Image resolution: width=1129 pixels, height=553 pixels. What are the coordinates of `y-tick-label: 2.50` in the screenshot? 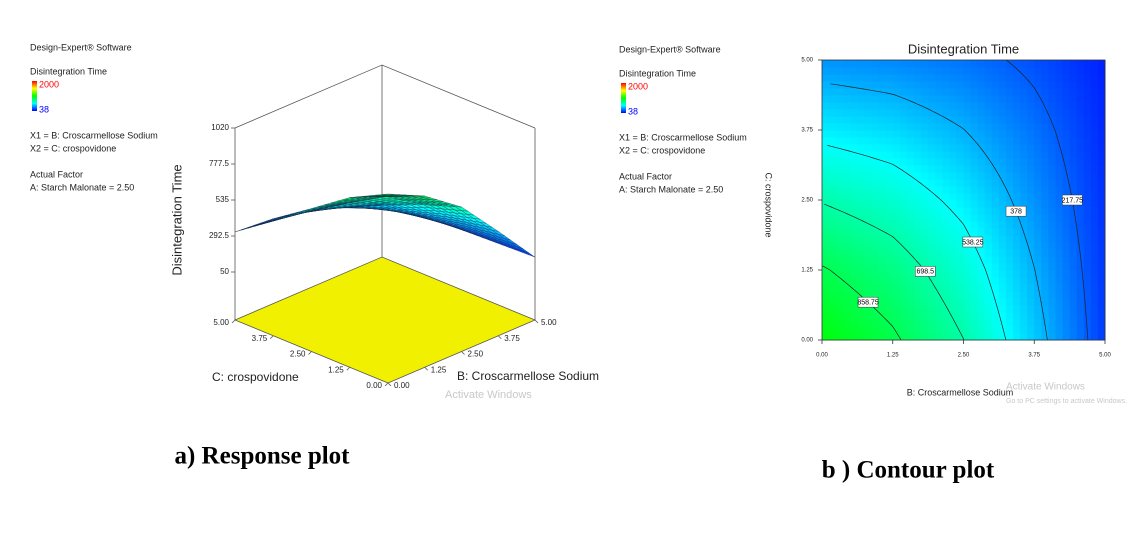 It's located at (807, 201).